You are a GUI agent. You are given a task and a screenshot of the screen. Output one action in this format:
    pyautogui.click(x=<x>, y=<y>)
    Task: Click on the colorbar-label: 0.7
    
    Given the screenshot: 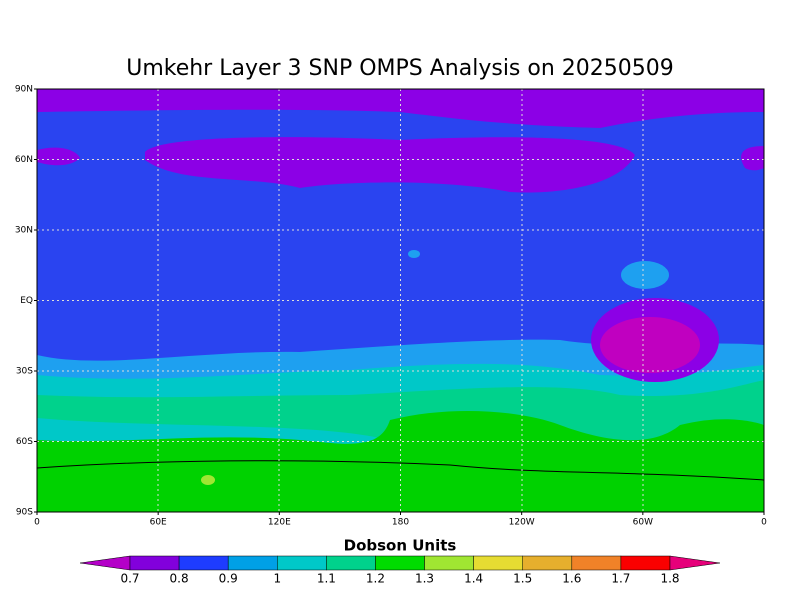 What is the action you would take?
    pyautogui.click(x=129, y=579)
    